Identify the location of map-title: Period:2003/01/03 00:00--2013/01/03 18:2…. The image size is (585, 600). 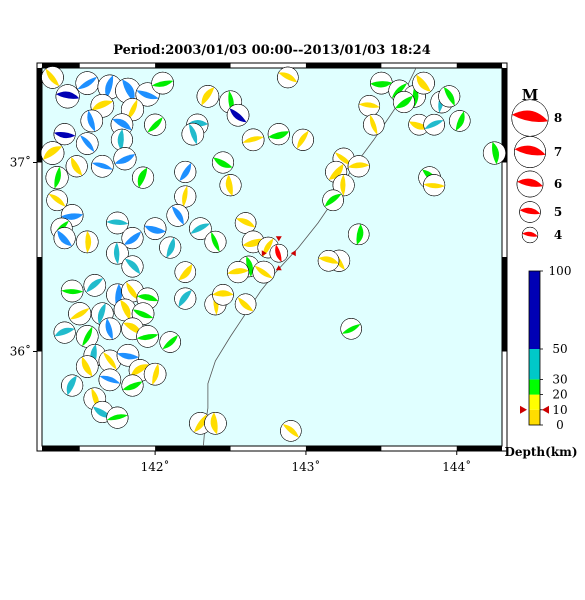
(272, 50).